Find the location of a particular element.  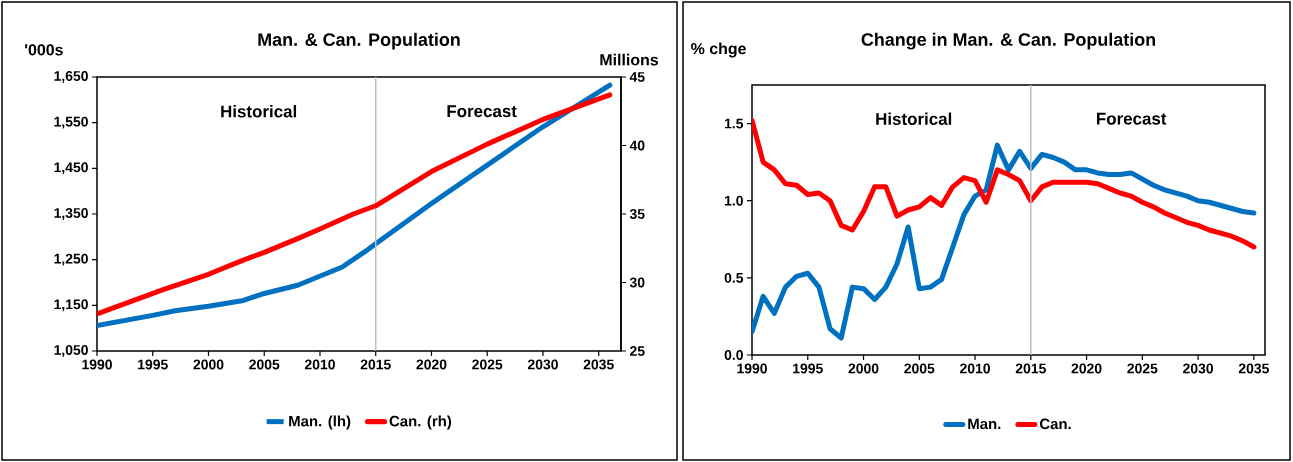

chart-title: Change in Man. & Can. Population is located at coordinates (1008, 41).